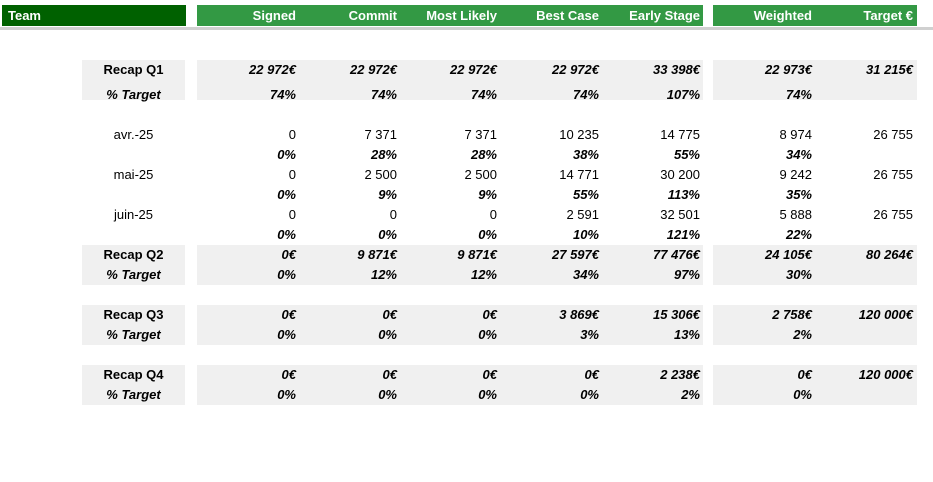 The width and height of the screenshot is (933, 482). What do you see at coordinates (680, 174) in the screenshot?
I see `cell-early-stage: 30 200` at bounding box center [680, 174].